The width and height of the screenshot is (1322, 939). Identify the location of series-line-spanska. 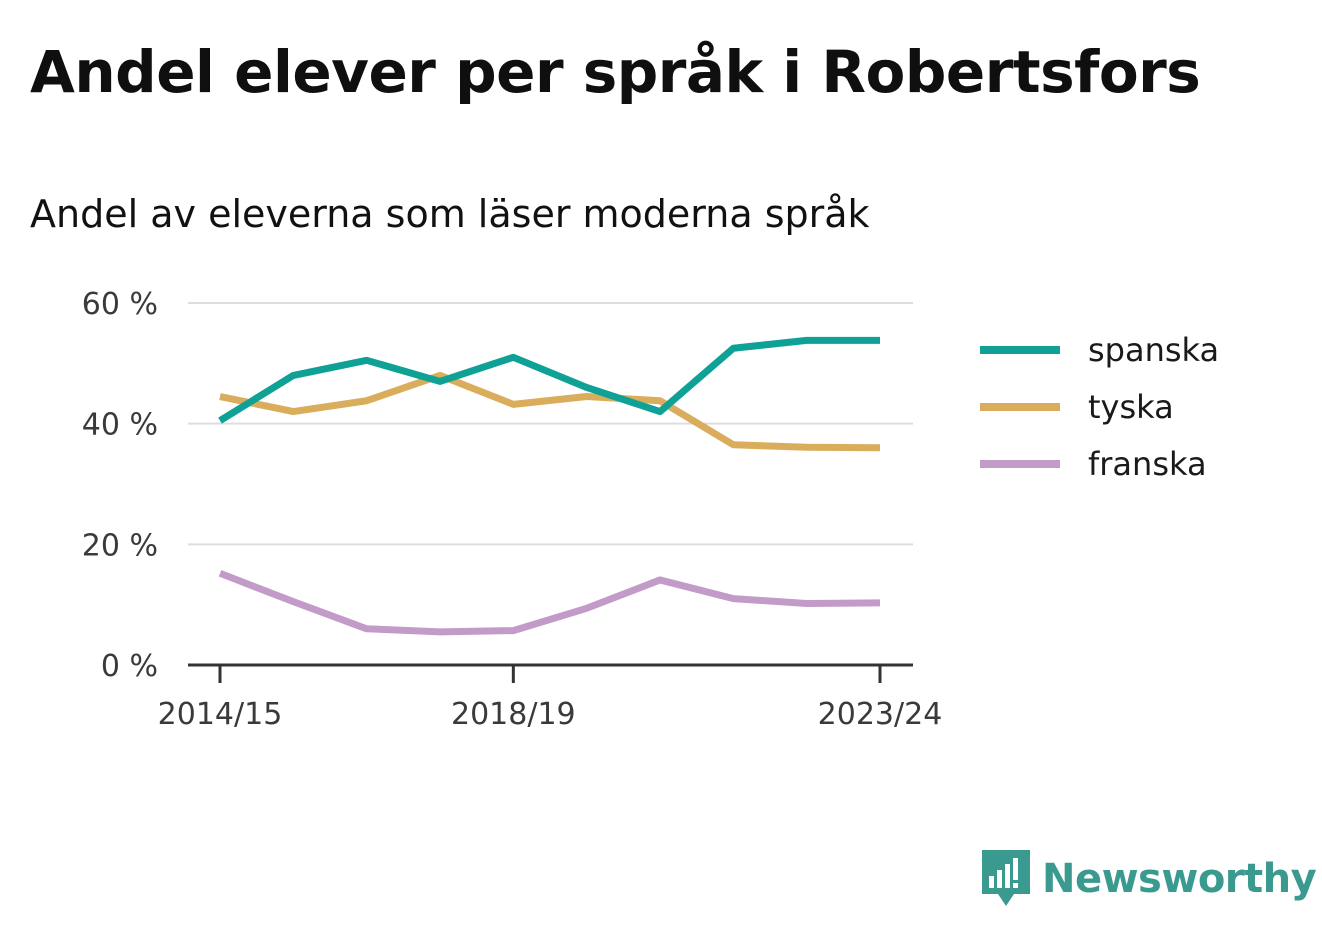
(549, 380).